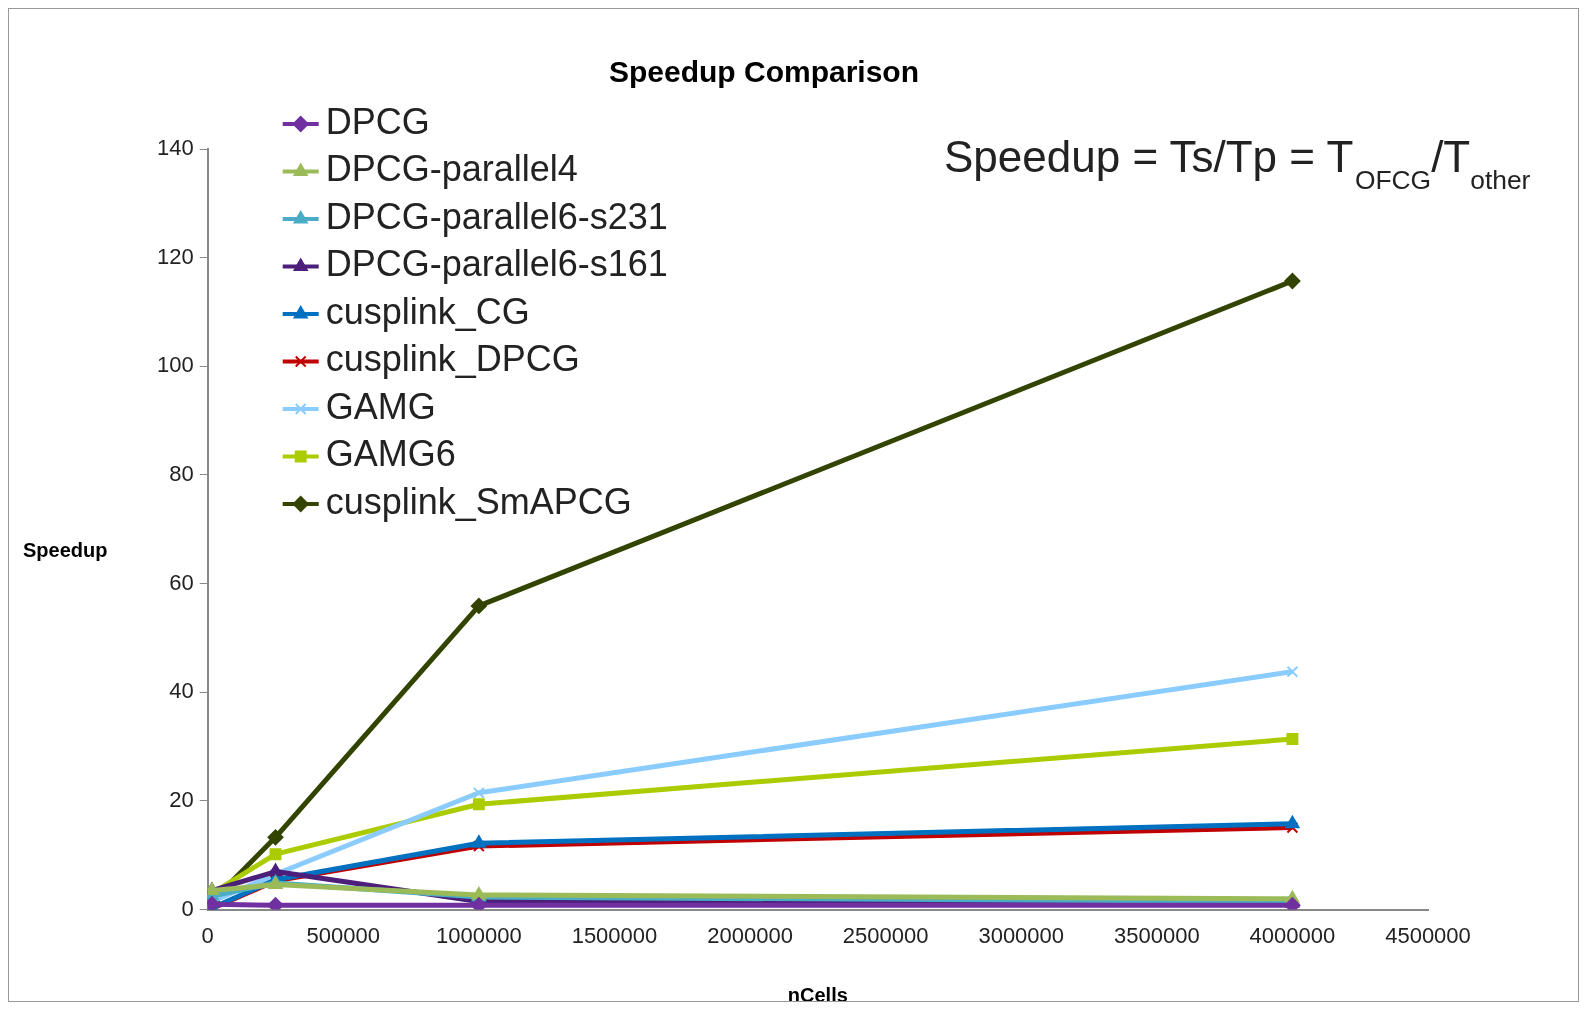  Describe the element at coordinates (181, 474) in the screenshot. I see `y-tick-label: 80` at that location.